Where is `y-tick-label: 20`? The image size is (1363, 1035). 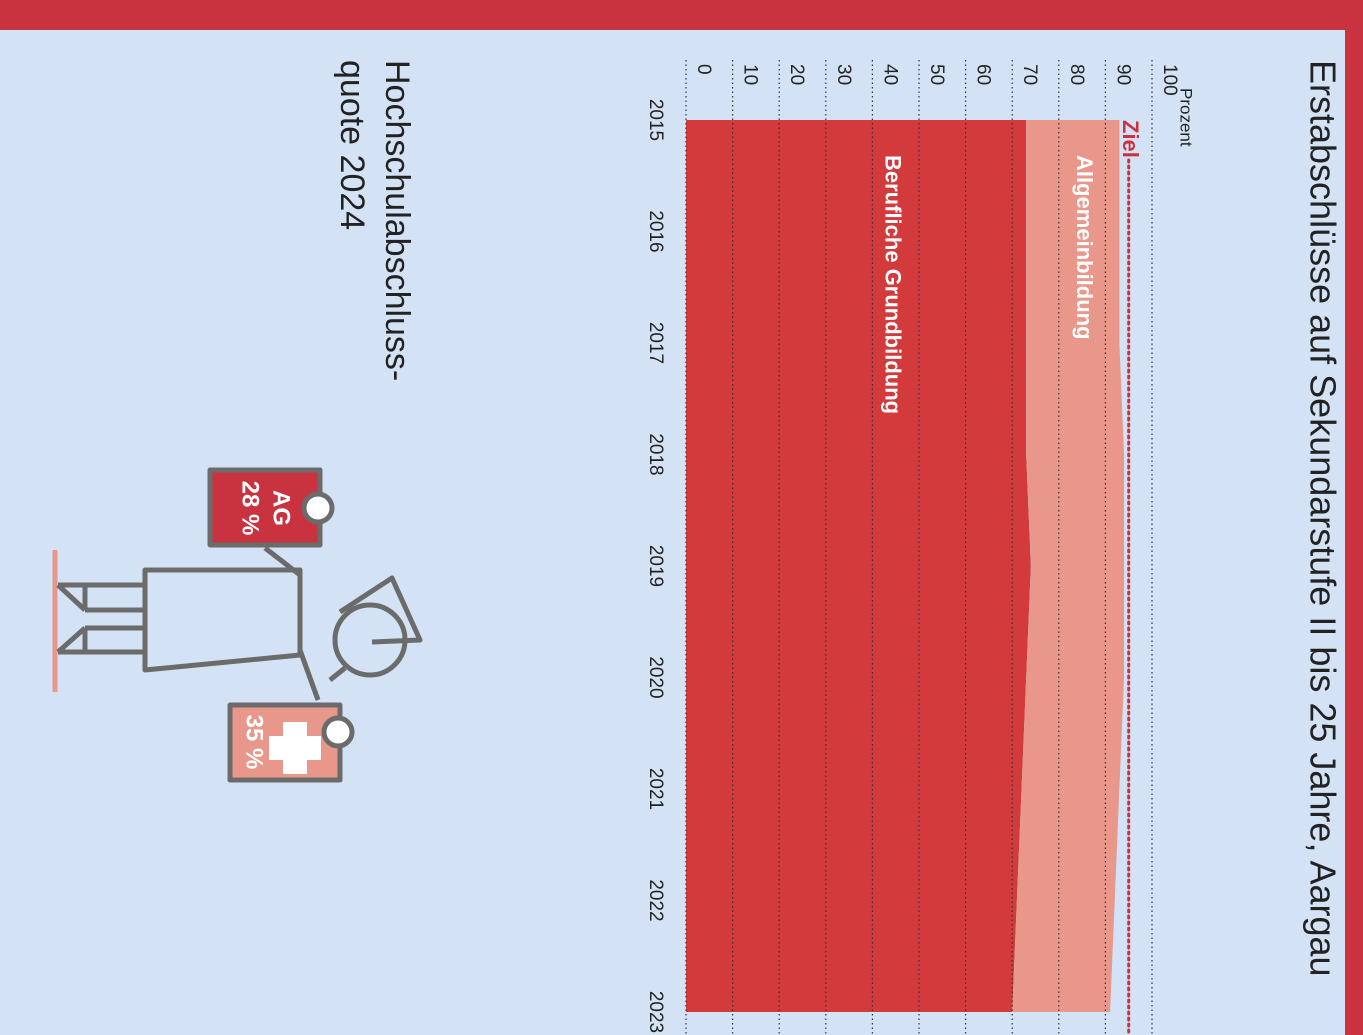 y-tick-label: 20 is located at coordinates (796, 74).